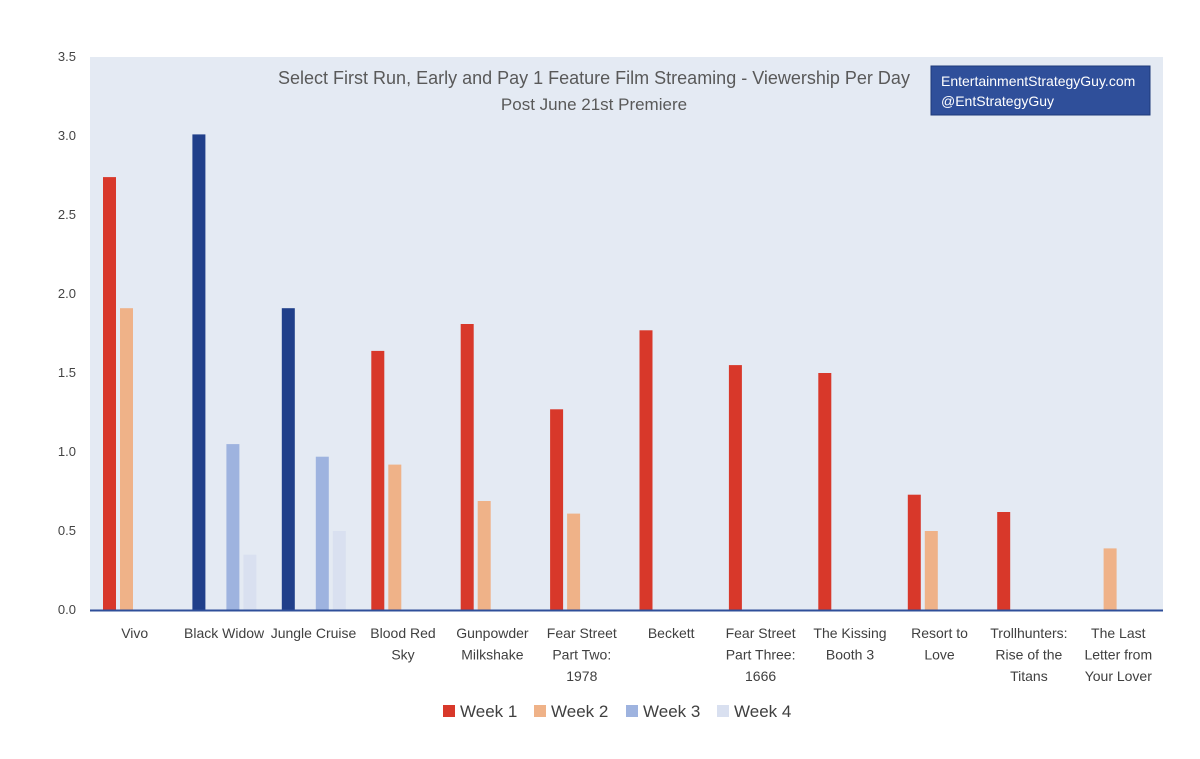 The height and width of the screenshot is (759, 1200). Describe the element at coordinates (581, 655) in the screenshot. I see `x-tick-label: Part Two:` at that location.